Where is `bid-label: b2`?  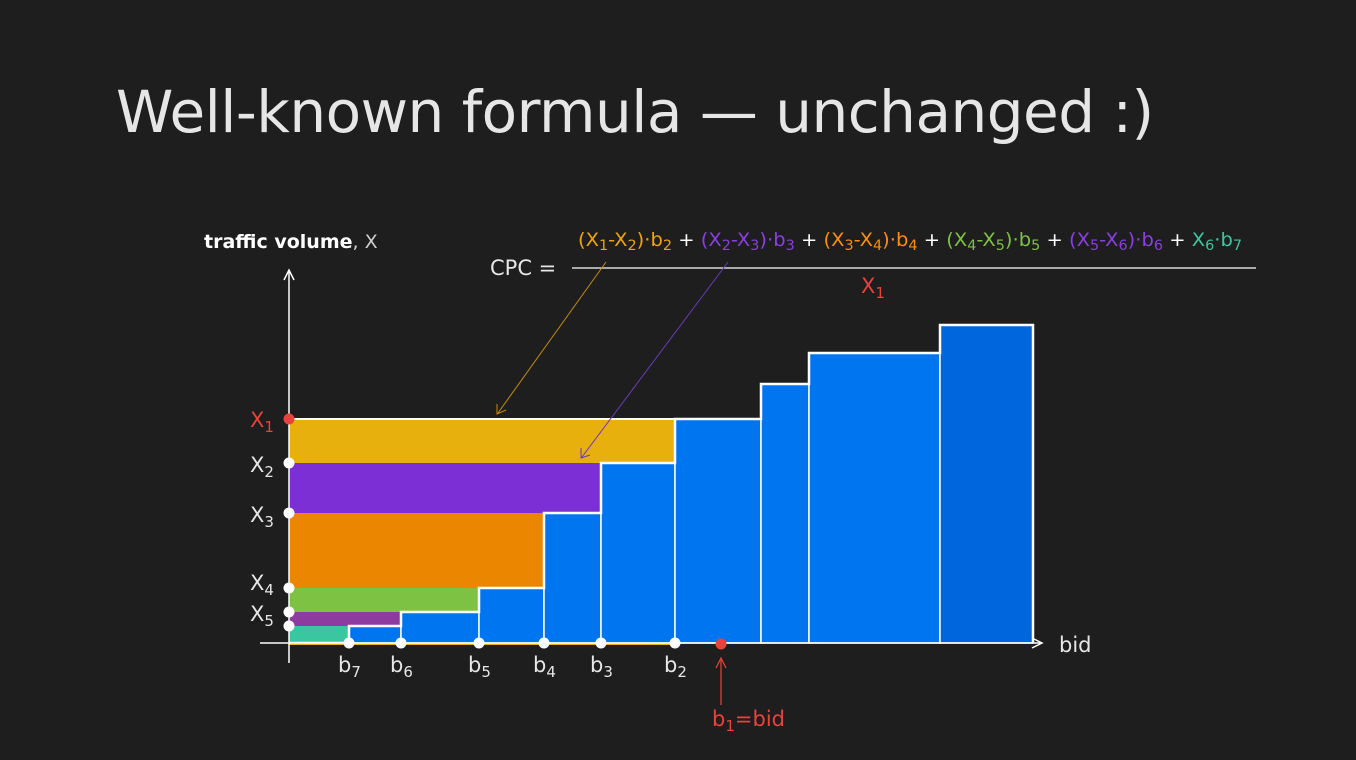
bid-label: b2 is located at coordinates (675, 667).